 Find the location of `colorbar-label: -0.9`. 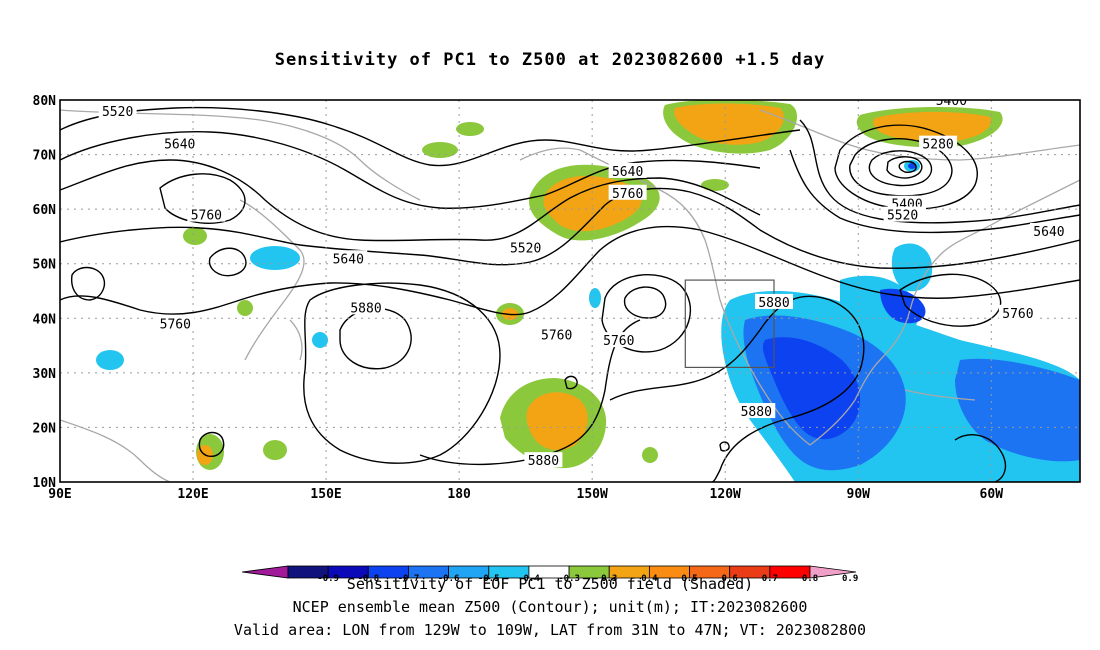

colorbar-label: -0.9 is located at coordinates (328, 579).